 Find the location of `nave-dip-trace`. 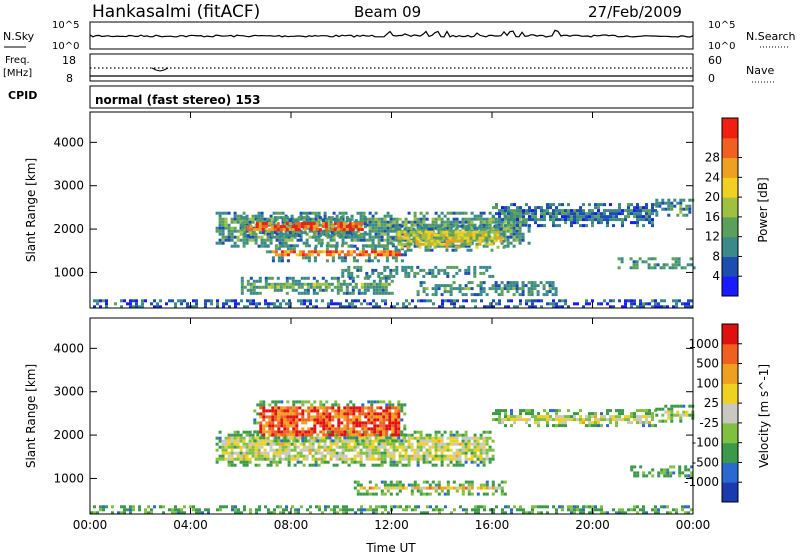

nave-dip-trace is located at coordinates (160, 69).